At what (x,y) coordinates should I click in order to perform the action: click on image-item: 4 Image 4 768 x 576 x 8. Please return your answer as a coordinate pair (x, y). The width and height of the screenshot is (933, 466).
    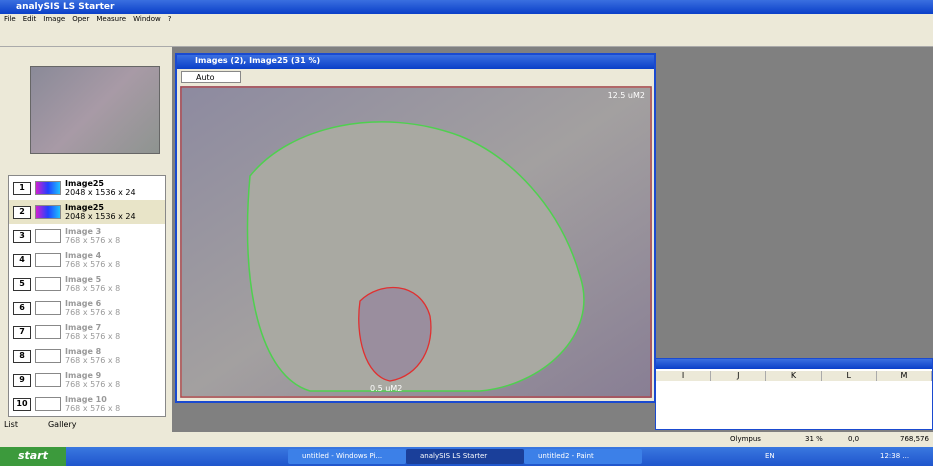
    Looking at the image, I should click on (87, 260).